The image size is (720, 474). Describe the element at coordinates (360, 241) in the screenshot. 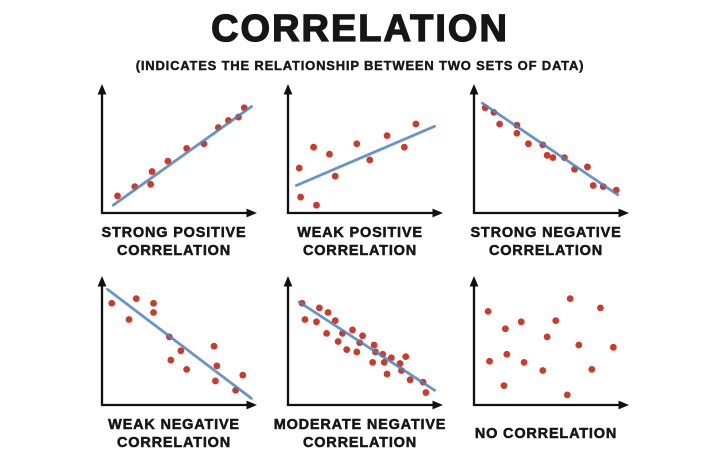

I see `chart-caption-weak-positive: WEAK POSITIVE CORRELATION` at that location.